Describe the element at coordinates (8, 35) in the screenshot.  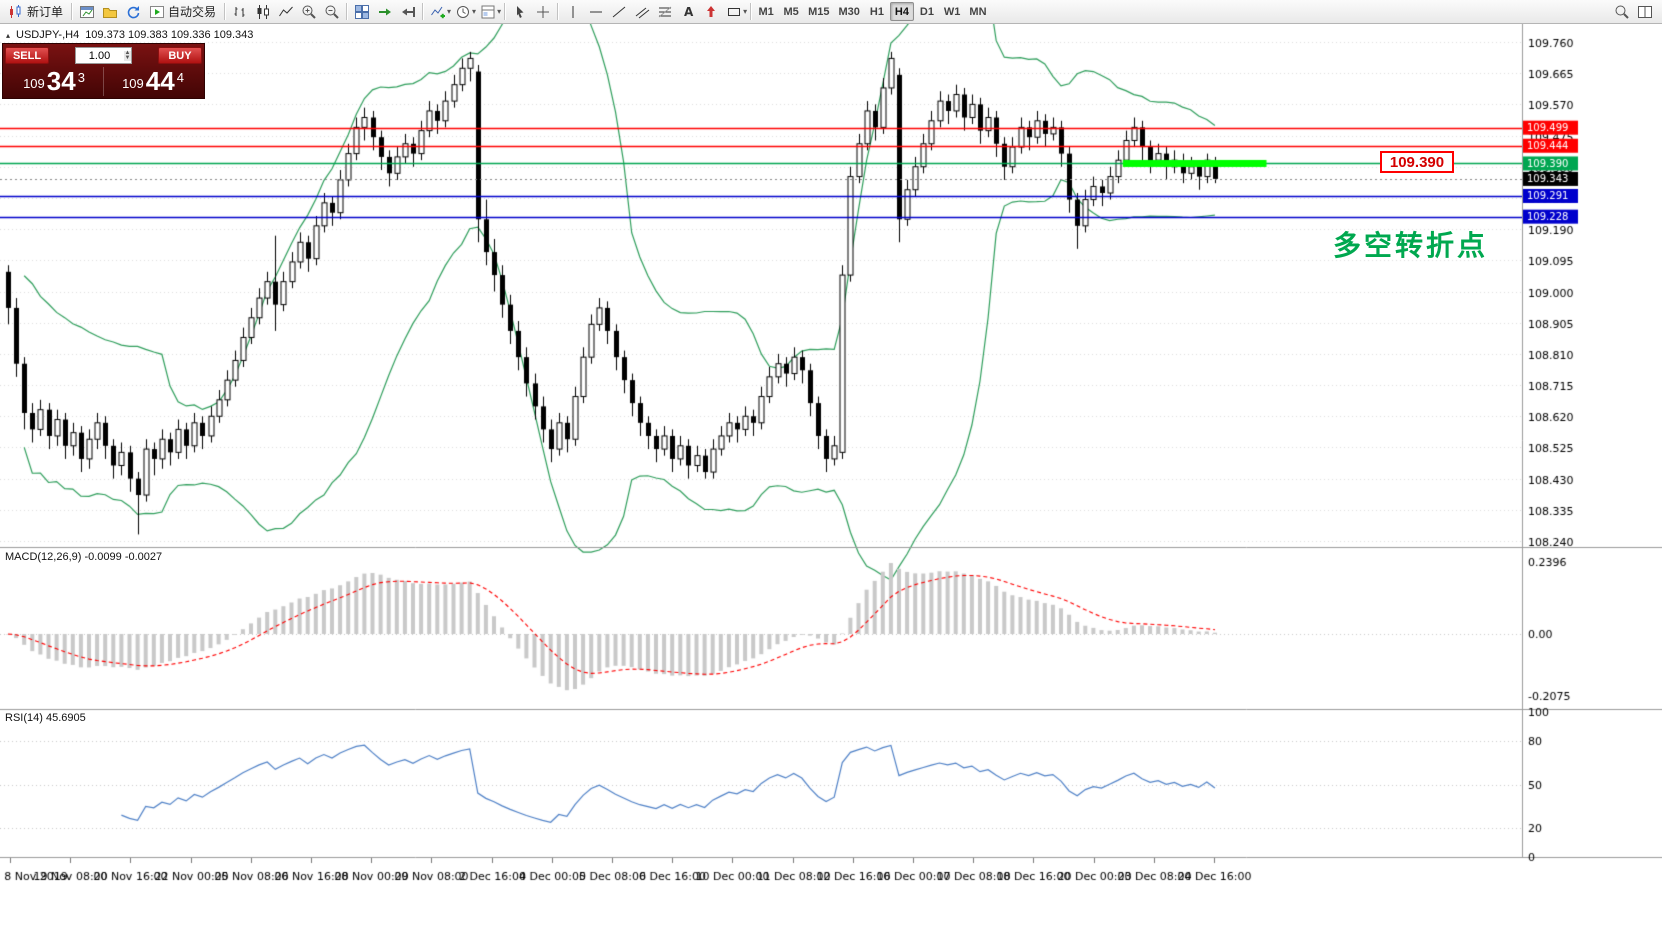
I see `symbol-marker-icon: ▴` at that location.